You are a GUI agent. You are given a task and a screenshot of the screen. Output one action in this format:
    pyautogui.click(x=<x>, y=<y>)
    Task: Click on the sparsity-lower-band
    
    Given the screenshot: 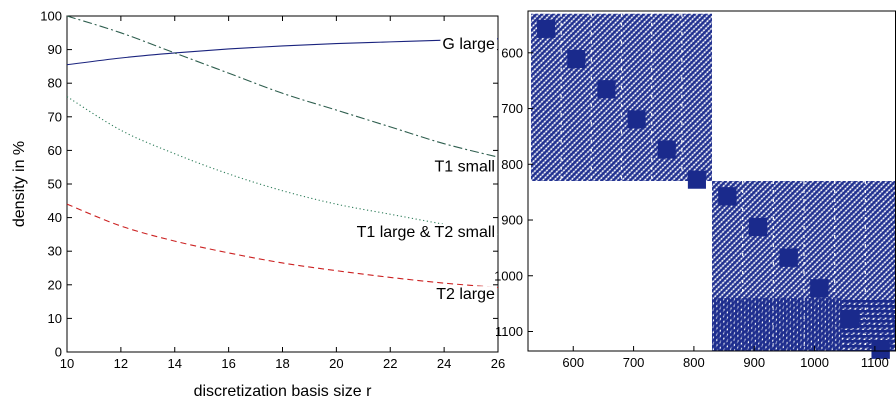 What is the action you would take?
    pyautogui.click(x=777, y=324)
    